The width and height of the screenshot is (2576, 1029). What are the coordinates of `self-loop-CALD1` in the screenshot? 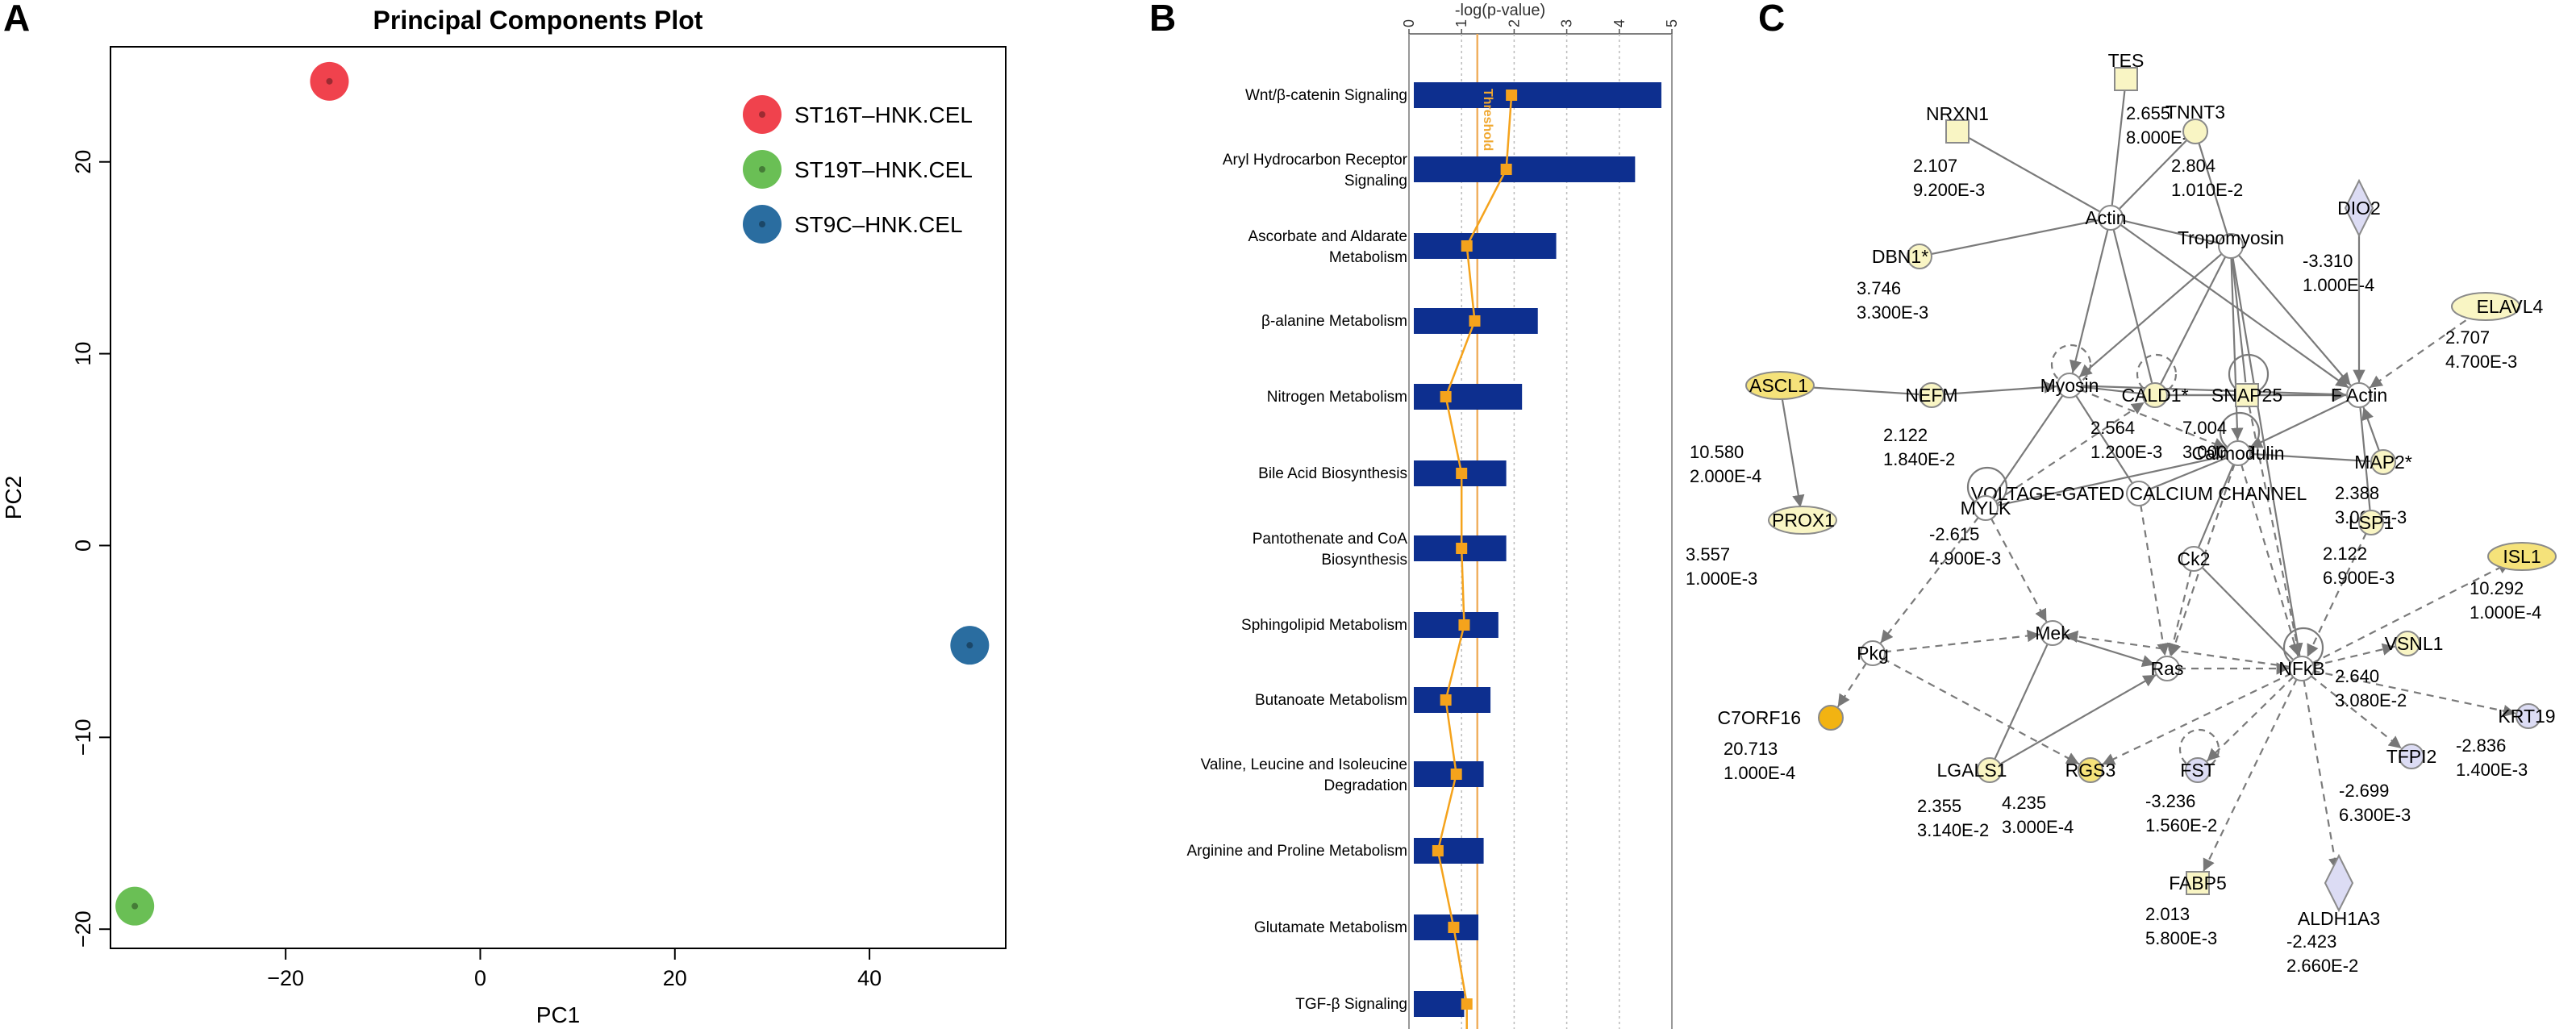 It's located at (2157, 374).